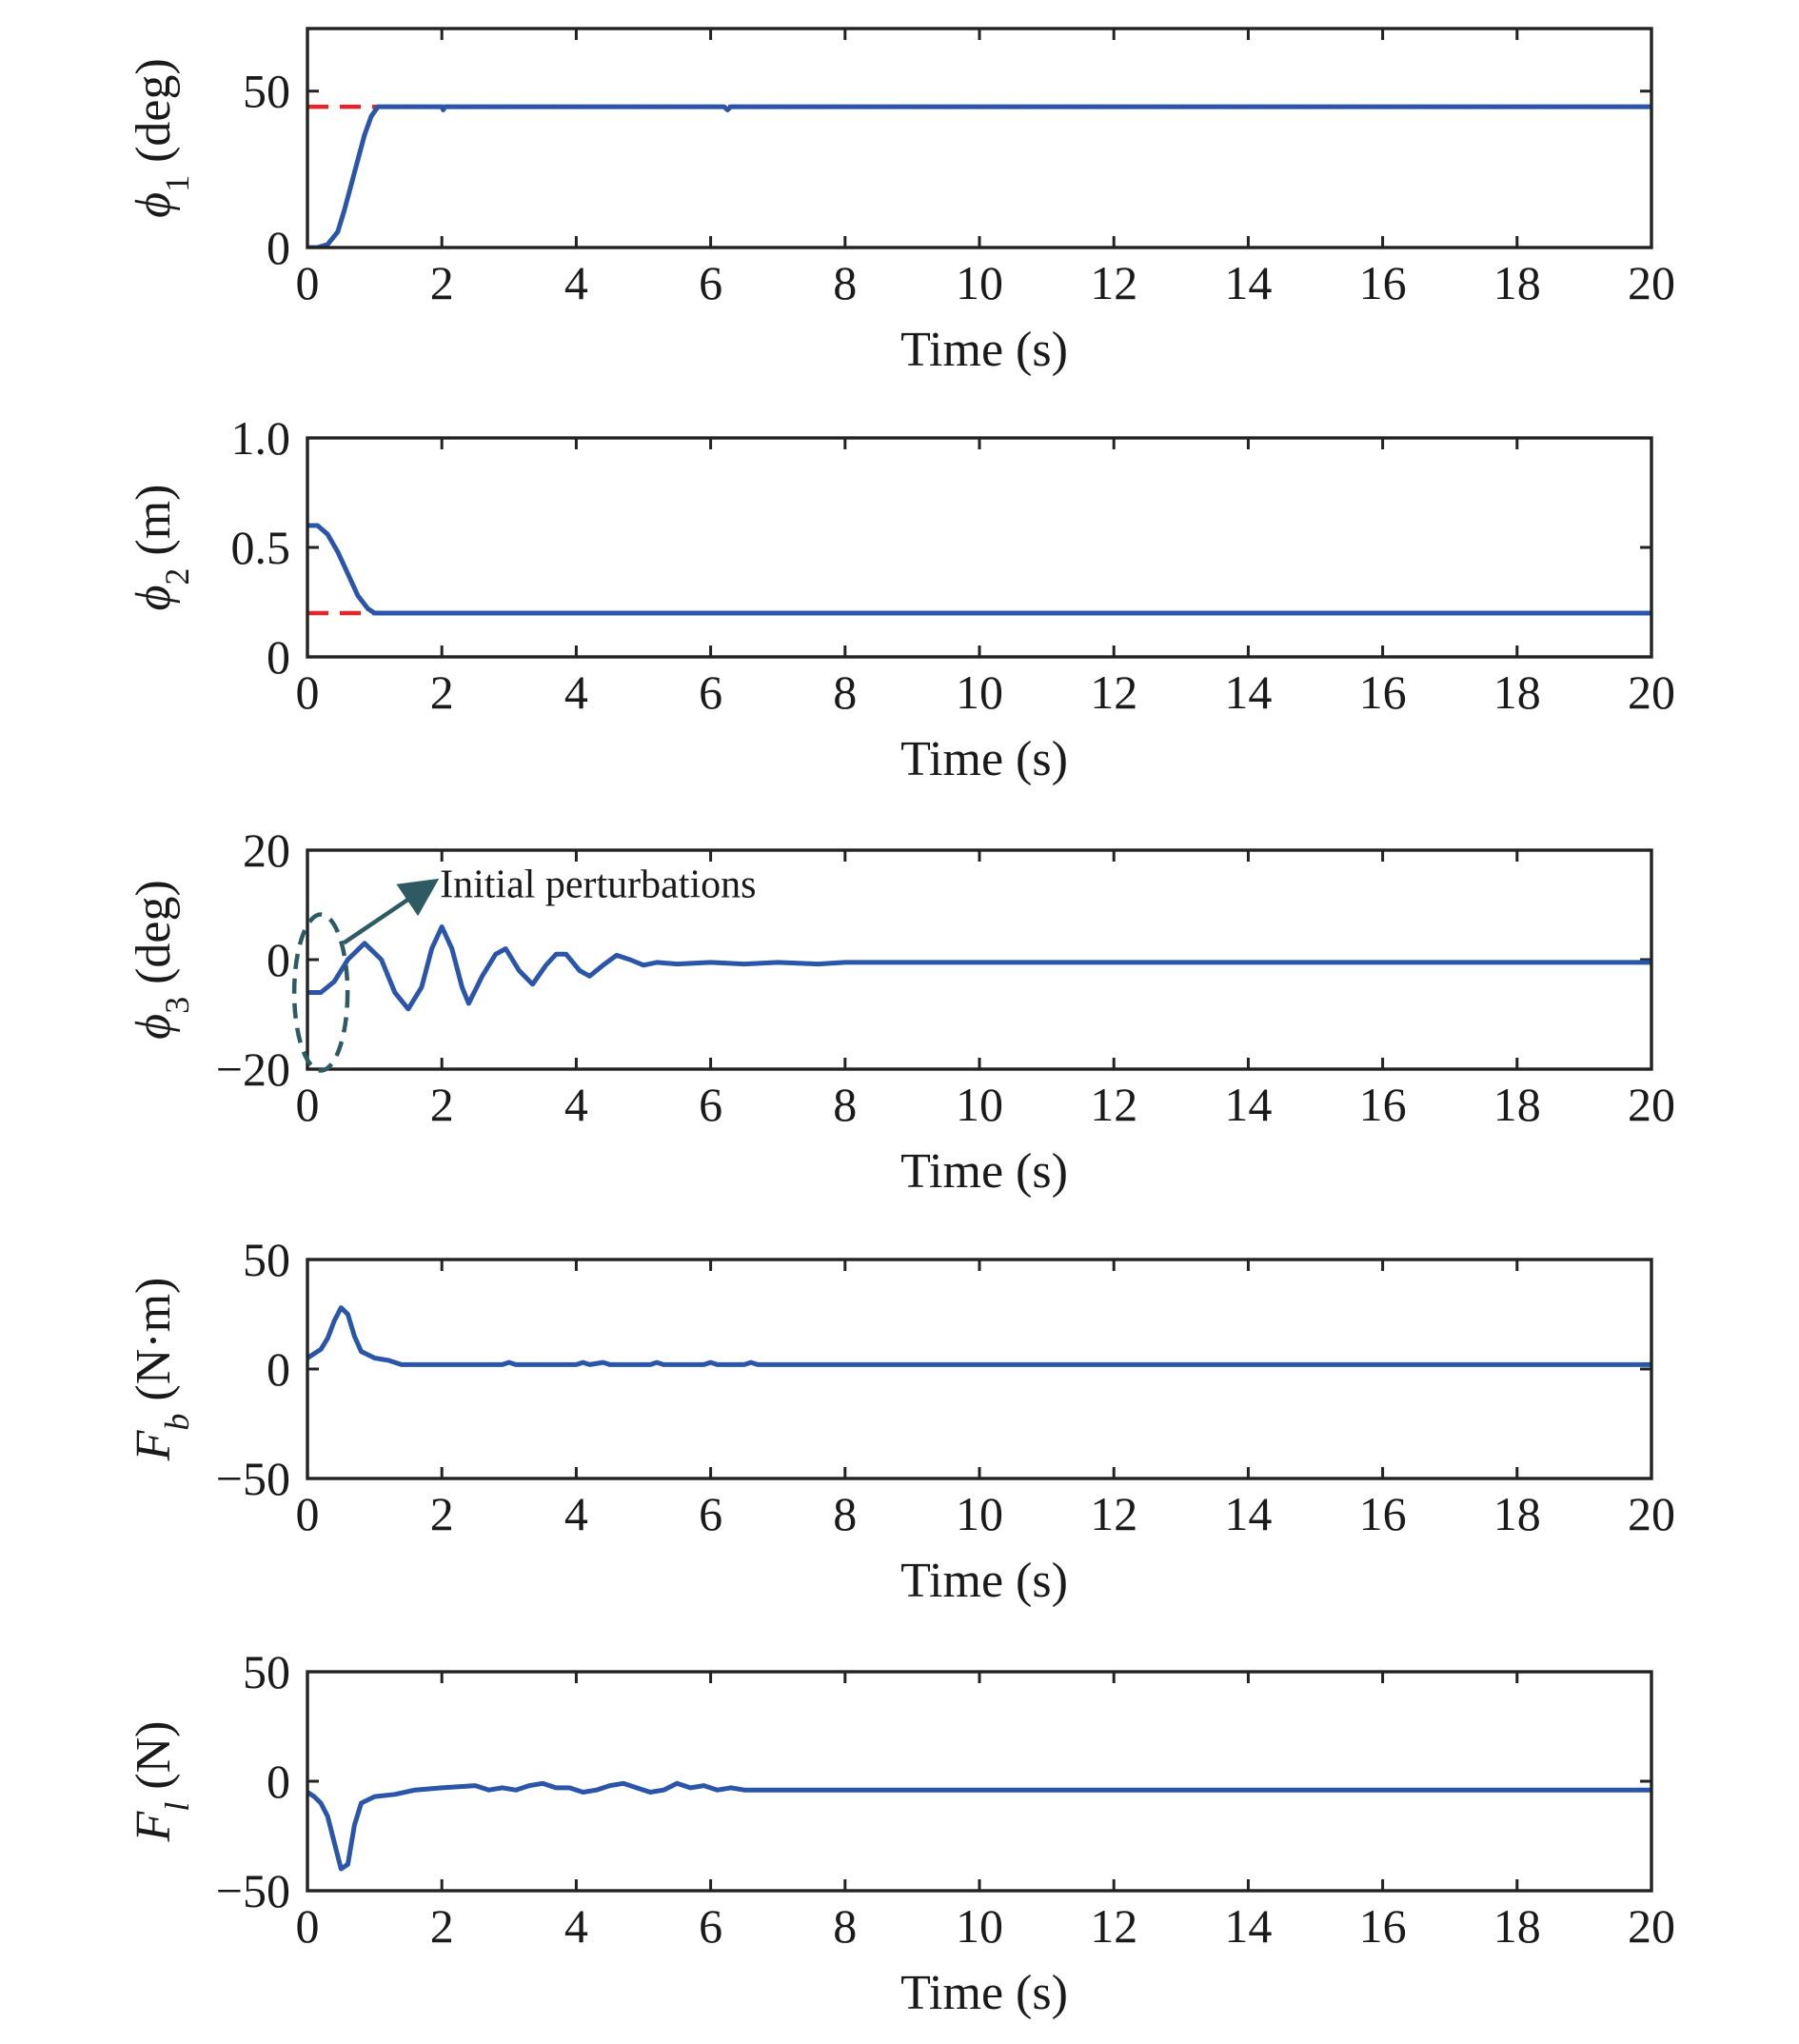  What do you see at coordinates (320, 992) in the screenshot?
I see `annotation-ellipse` at bounding box center [320, 992].